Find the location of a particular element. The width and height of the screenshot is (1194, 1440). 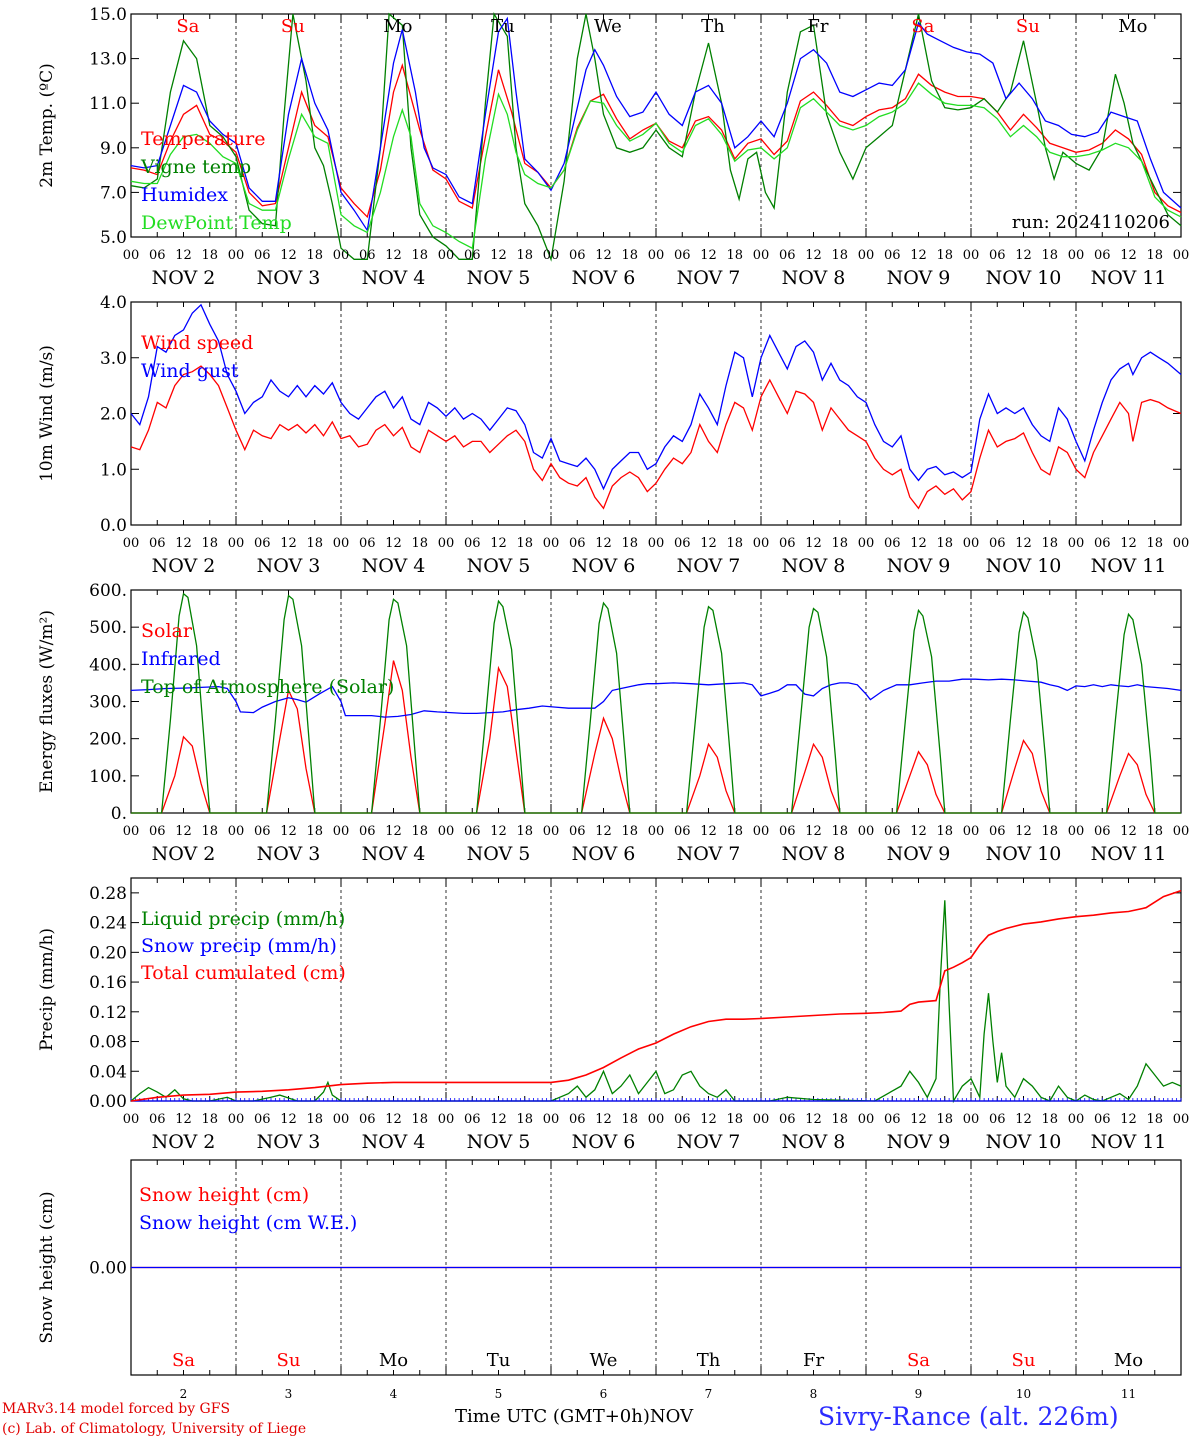

day-number-label: 7 is located at coordinates (709, 1394).